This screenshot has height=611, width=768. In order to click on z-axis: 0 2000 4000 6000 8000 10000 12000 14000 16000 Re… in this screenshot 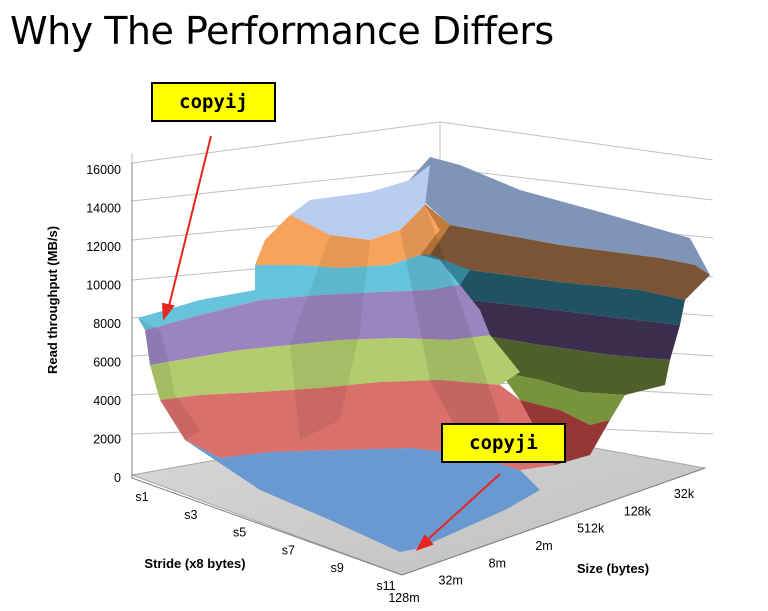, I will do `click(89, 324)`.